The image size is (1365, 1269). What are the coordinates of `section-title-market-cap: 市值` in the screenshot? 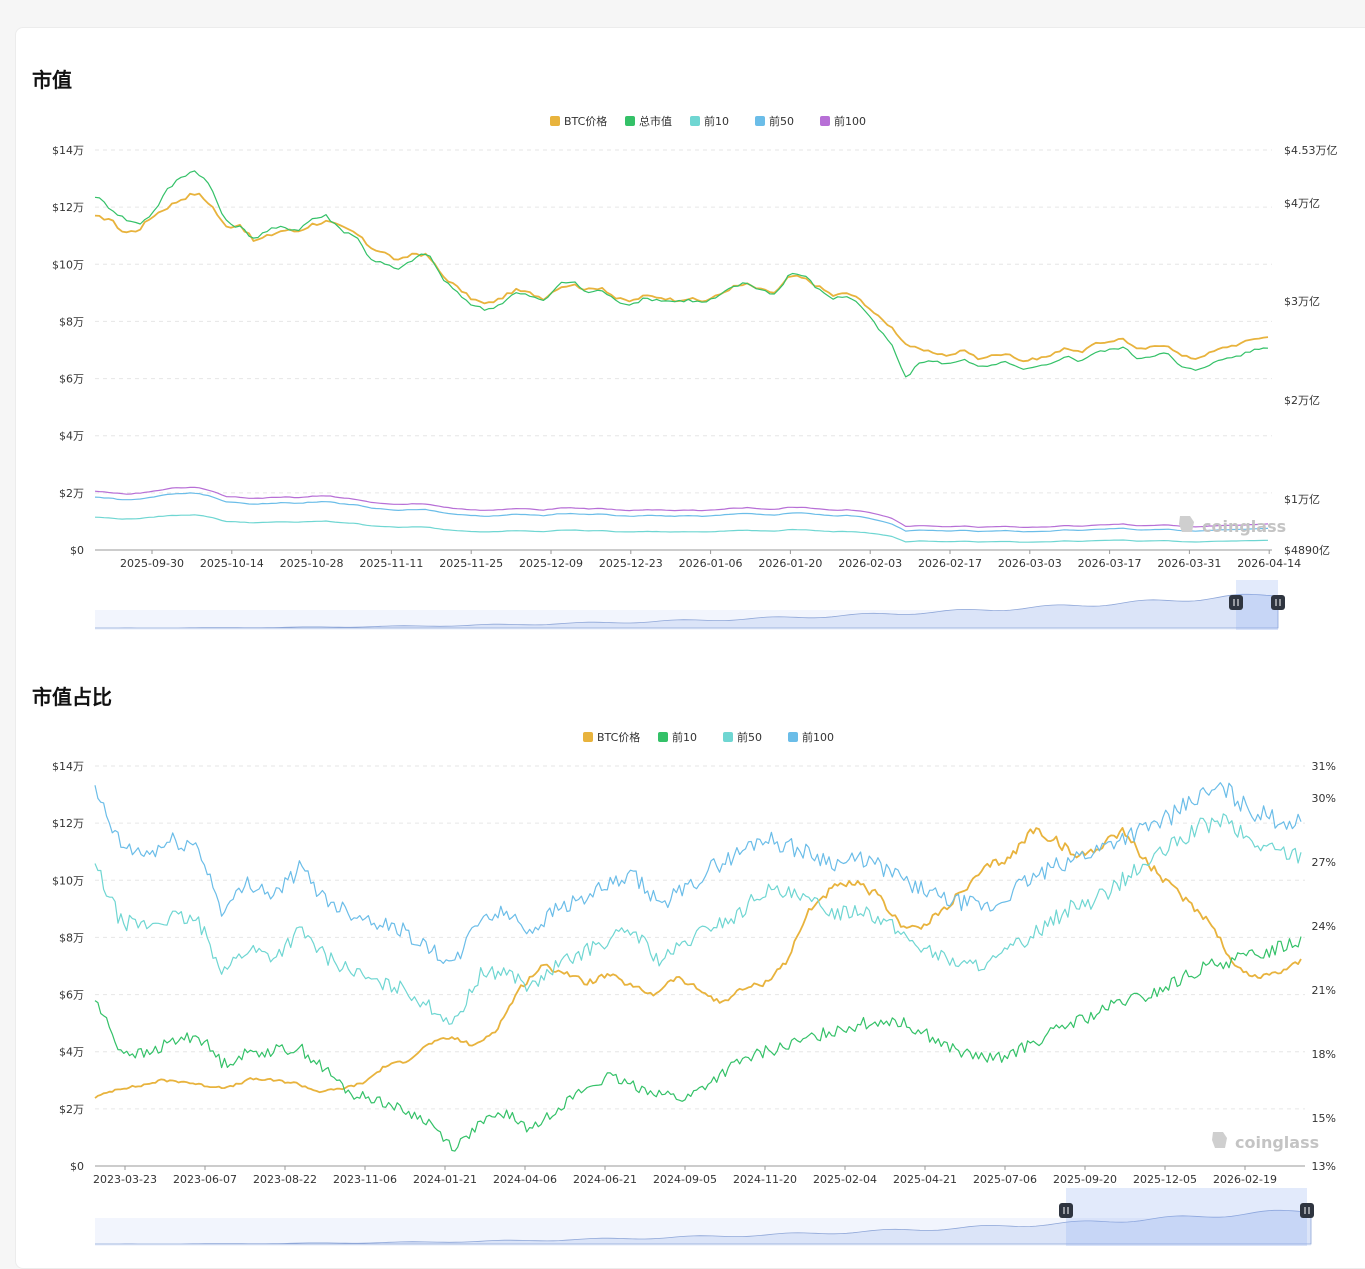 It's located at (52, 80).